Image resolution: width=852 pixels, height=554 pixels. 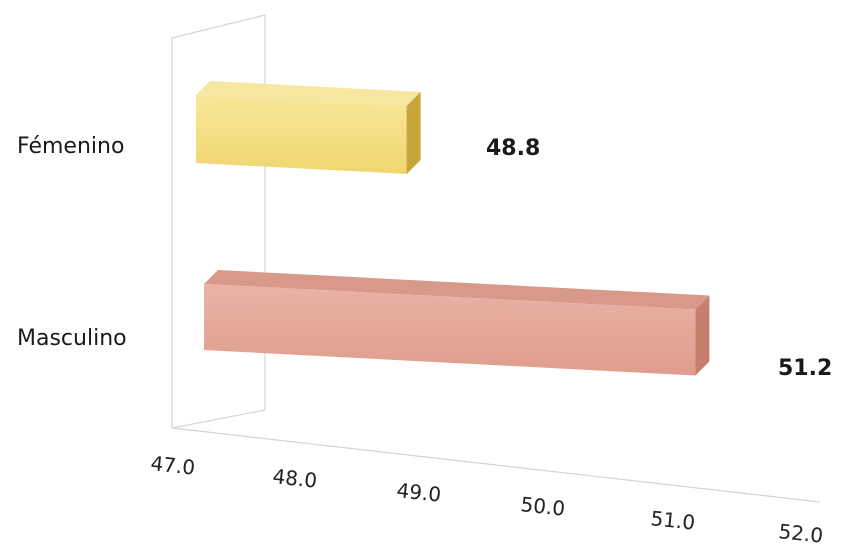 I want to click on bar-femenino-top, so click(x=308, y=93).